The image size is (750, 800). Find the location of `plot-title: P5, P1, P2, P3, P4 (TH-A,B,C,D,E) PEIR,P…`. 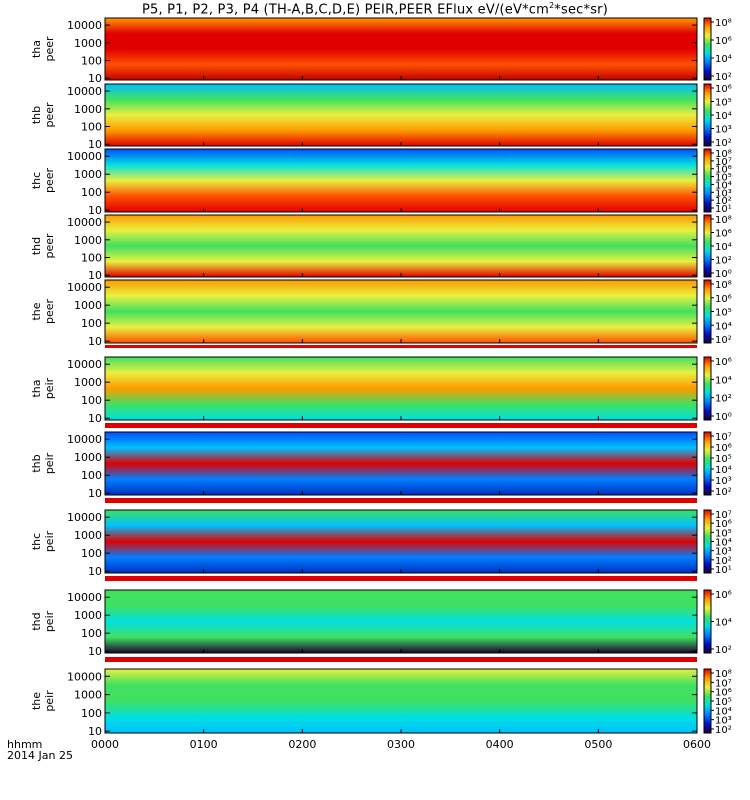

plot-title: P5, P1, P2, P3, P4 (TH-A,B,C,D,E) PEIR,P… is located at coordinates (375, 9).